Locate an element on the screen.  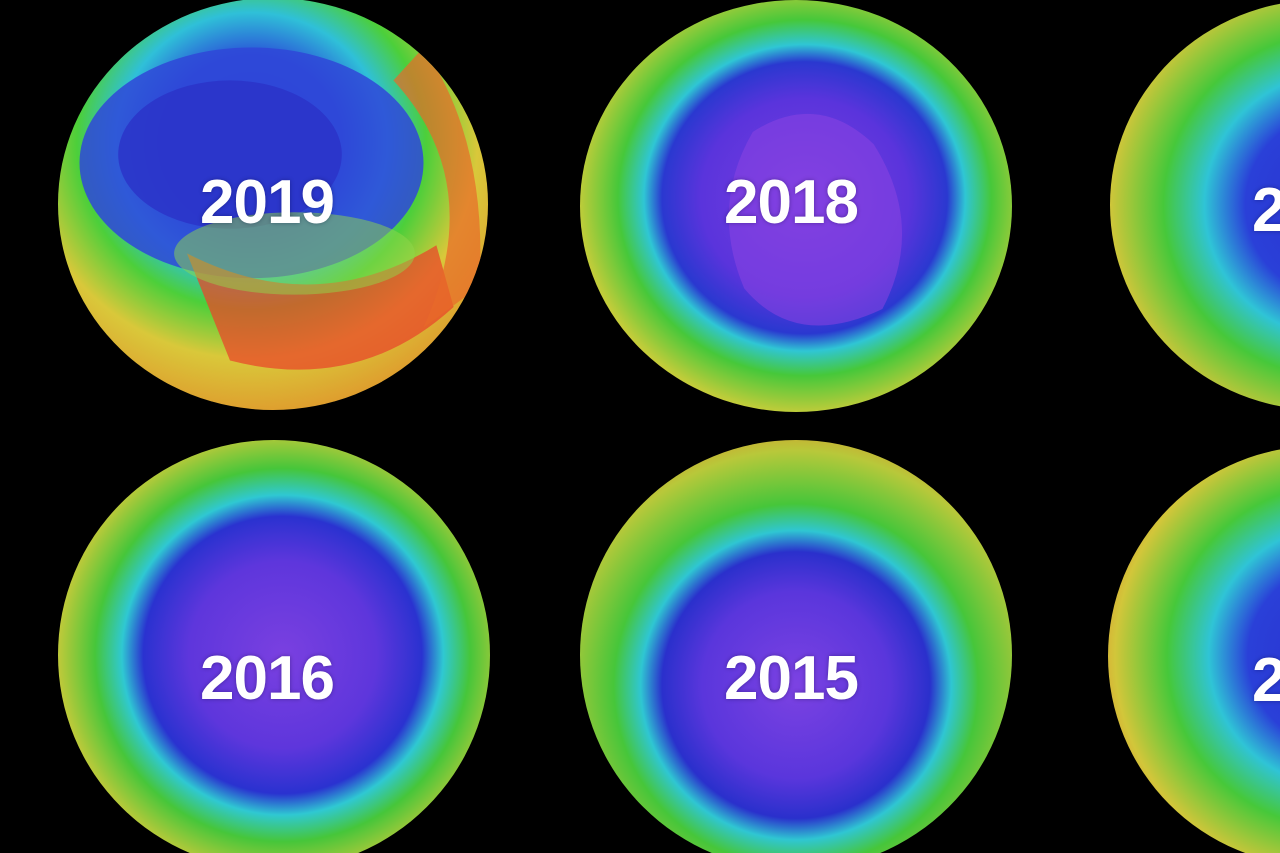
year-label-2015: 2015 is located at coordinates (791, 678).